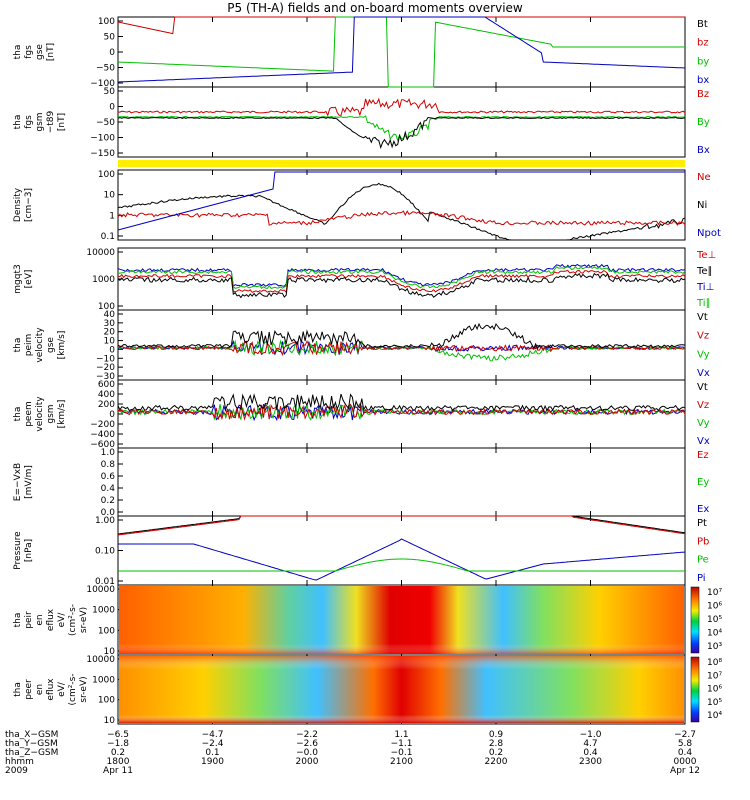  I want to click on series-Ti-par, so click(401, 277).